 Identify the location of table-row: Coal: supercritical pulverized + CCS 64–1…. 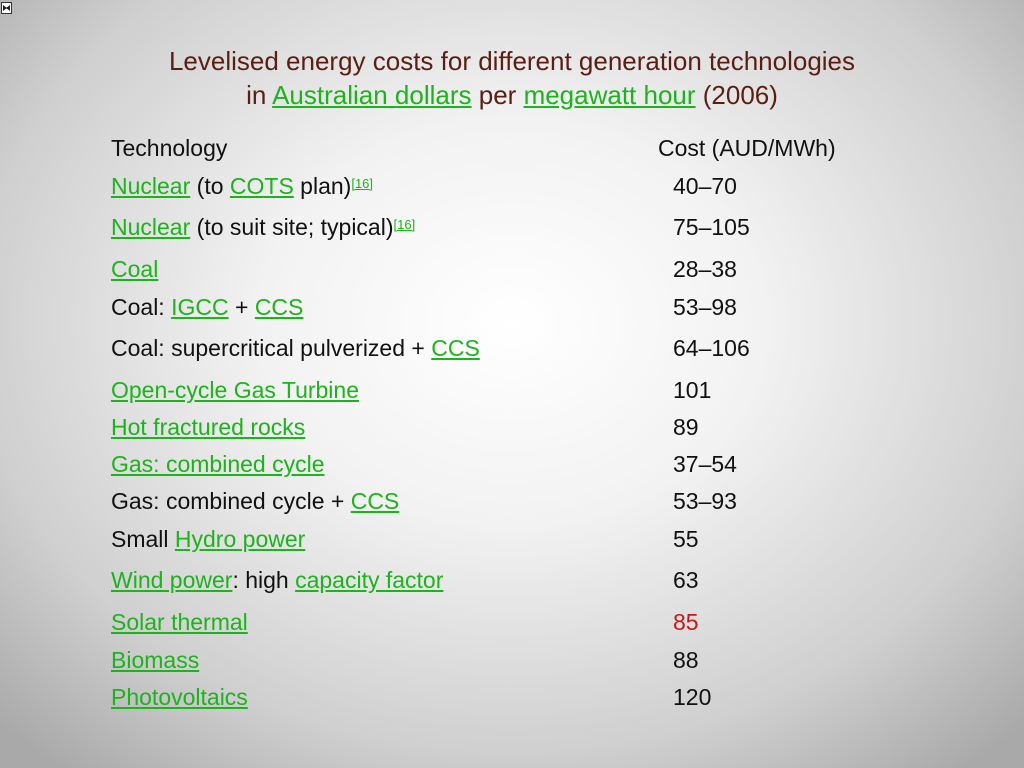
(512, 348).